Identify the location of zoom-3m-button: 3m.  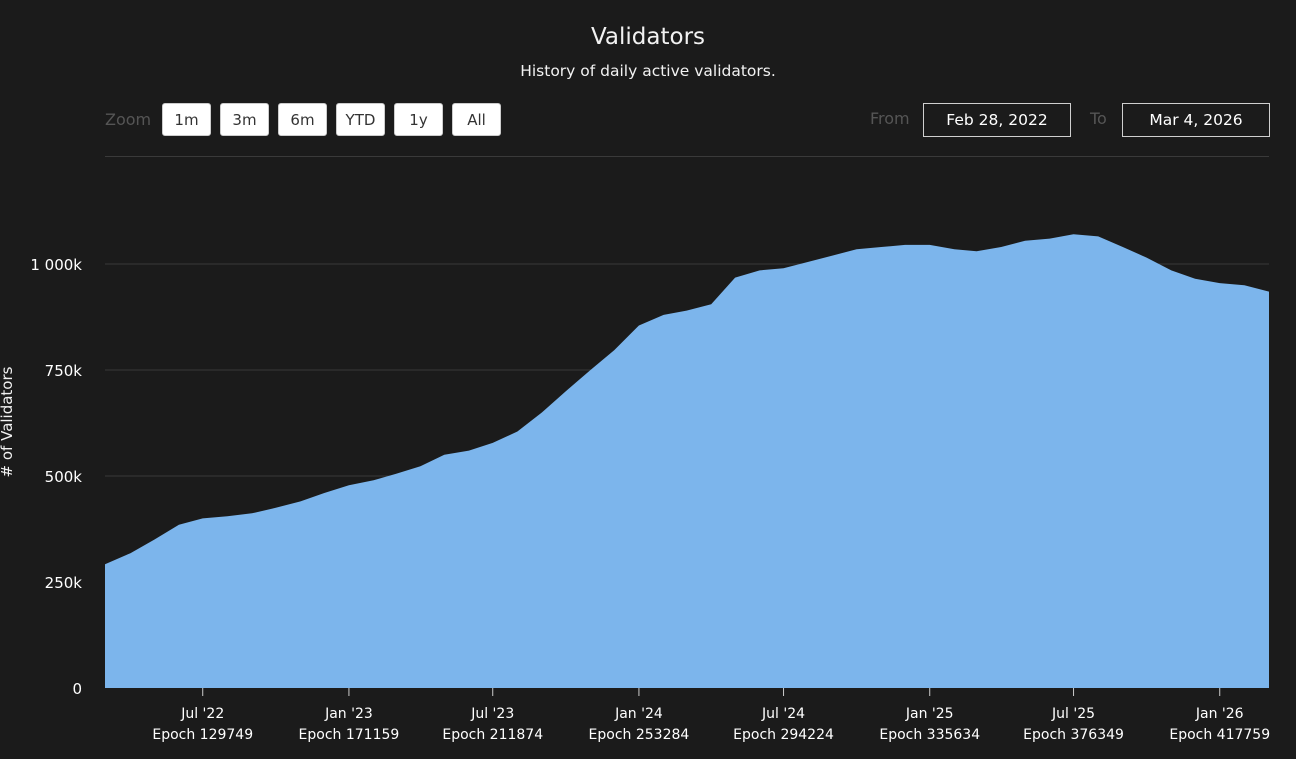
(244, 119).